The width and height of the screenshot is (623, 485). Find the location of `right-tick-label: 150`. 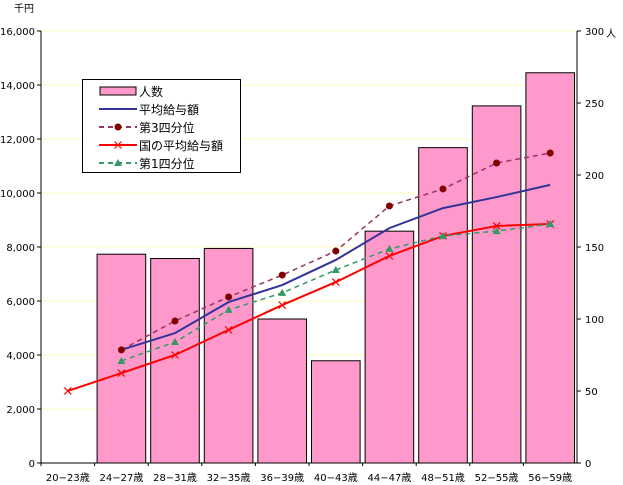

right-tick-label: 150 is located at coordinates (594, 248).